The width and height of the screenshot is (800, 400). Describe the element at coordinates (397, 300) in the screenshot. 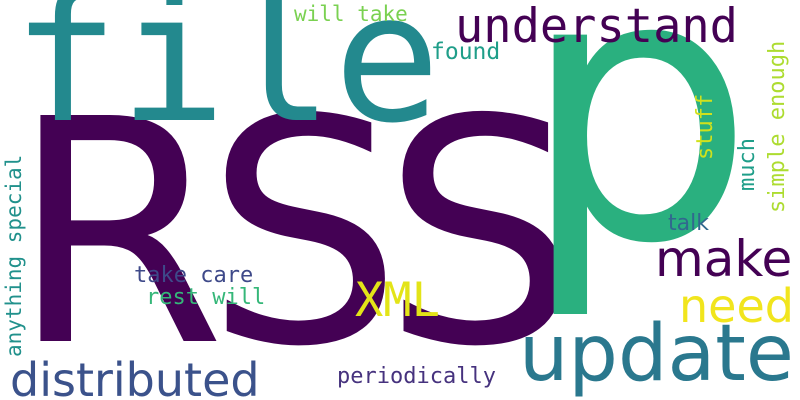

I see `word-xml: XML` at that location.